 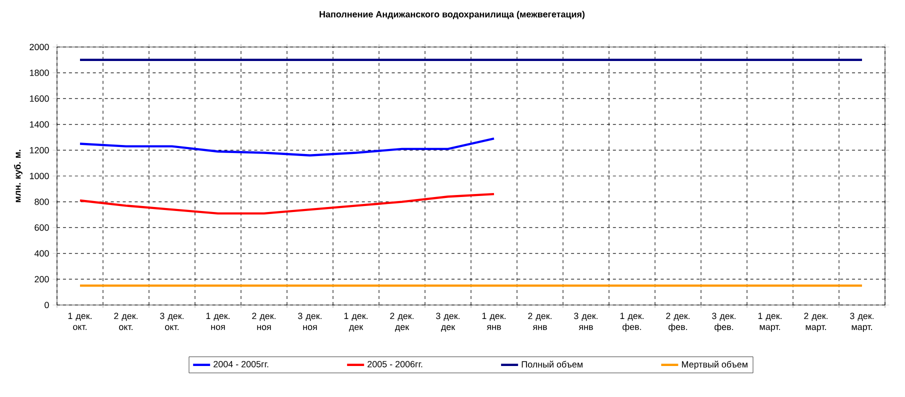 What do you see at coordinates (39, 47) in the screenshot?
I see `y-tick-label: 2000` at bounding box center [39, 47].